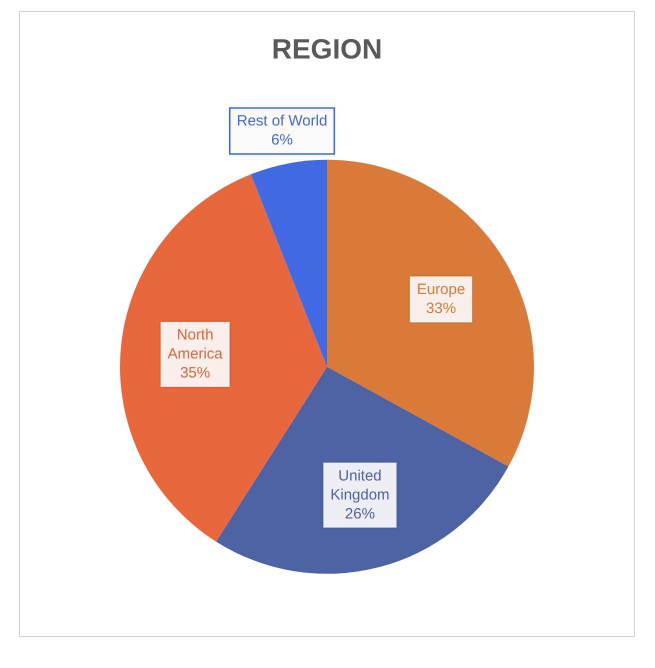 This screenshot has height=668, width=655. I want to click on data-label: 26%, so click(359, 513).